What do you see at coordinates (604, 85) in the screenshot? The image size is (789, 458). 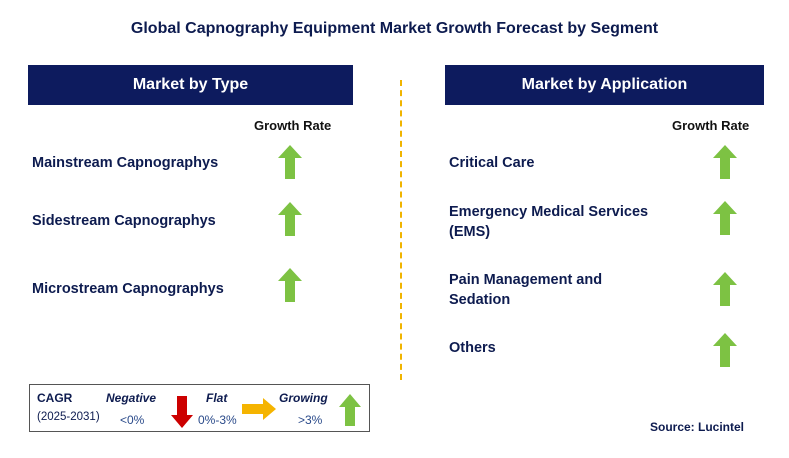 I see `market-by-application-header: Market by Application` at bounding box center [604, 85].